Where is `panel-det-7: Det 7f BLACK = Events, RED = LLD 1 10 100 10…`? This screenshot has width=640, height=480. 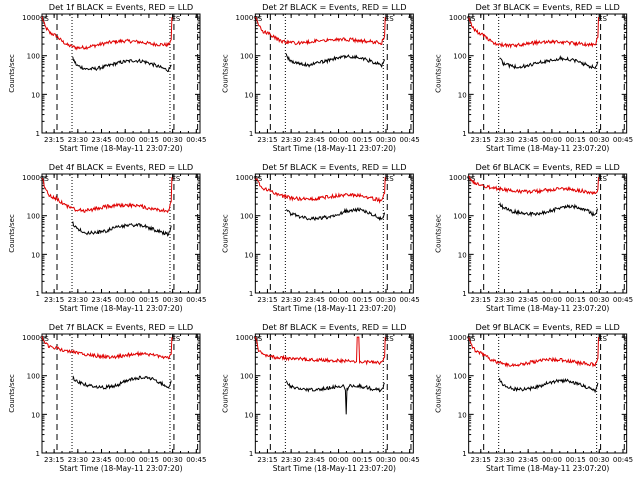
panel-det-7: Det 7f BLACK = Events, RED = LLD 1 10 100 10… is located at coordinates (107, 397).